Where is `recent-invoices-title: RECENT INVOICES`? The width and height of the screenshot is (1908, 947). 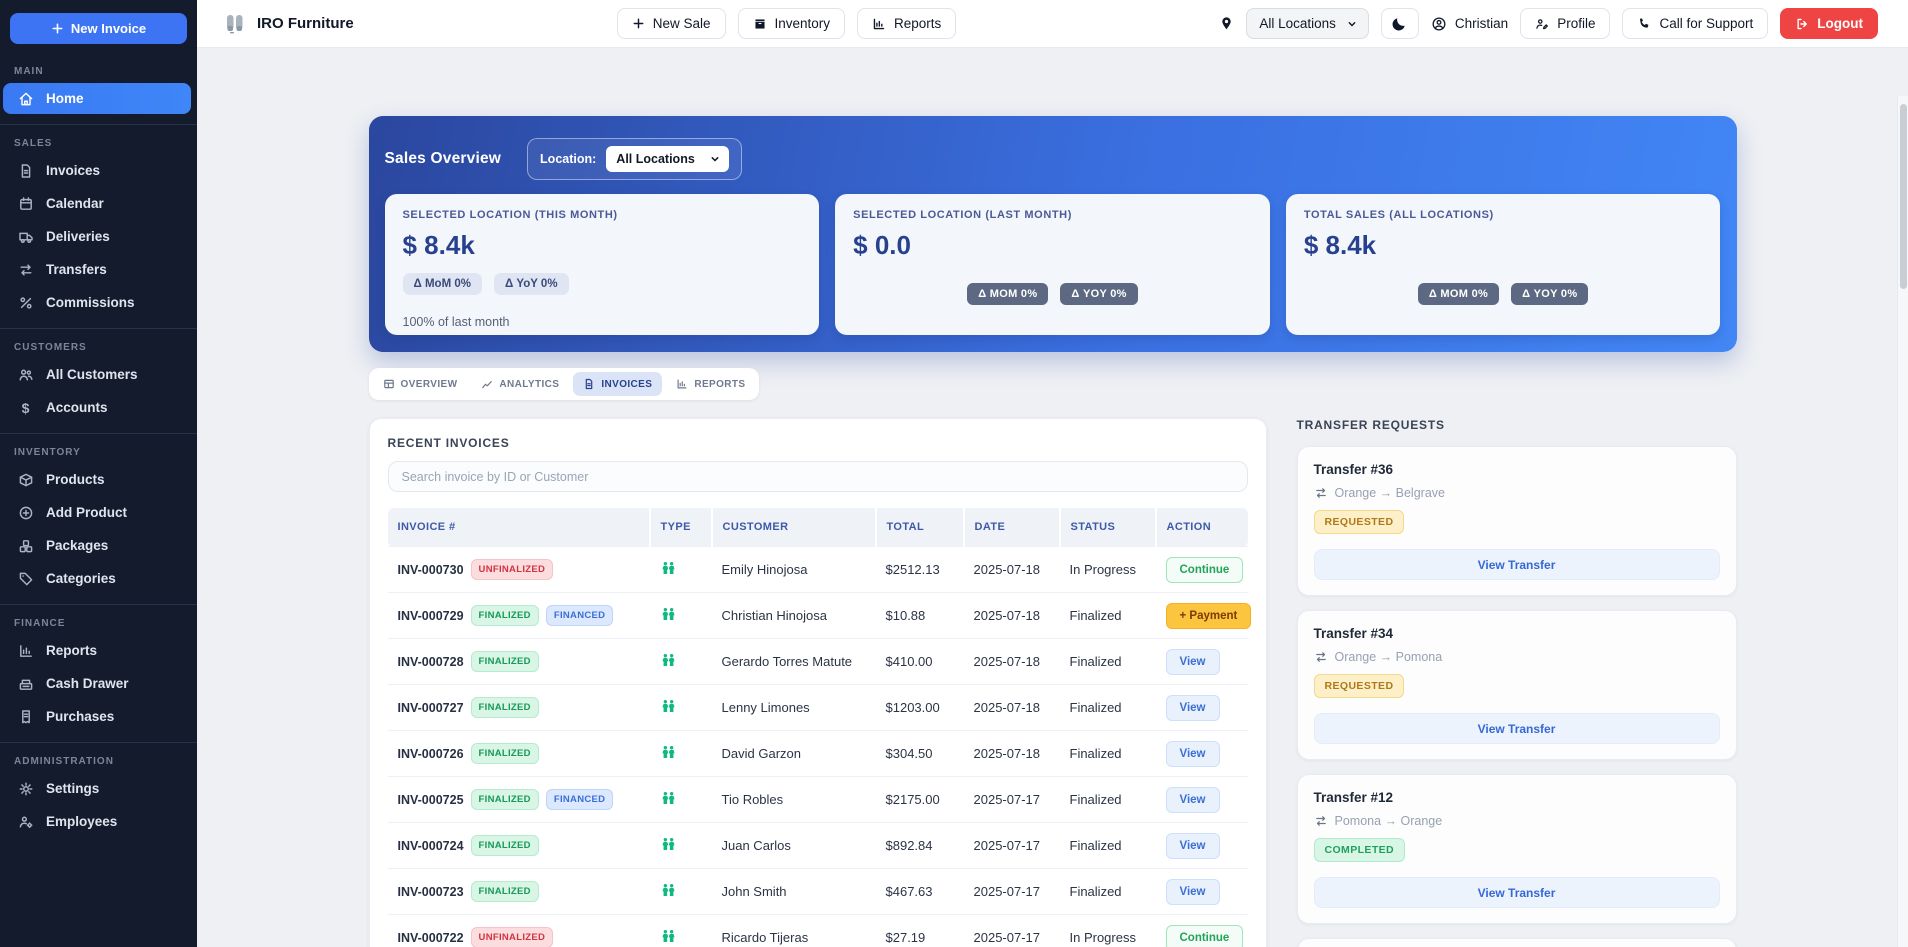
recent-invoices-title: RECENT INVOICES is located at coordinates (448, 443).